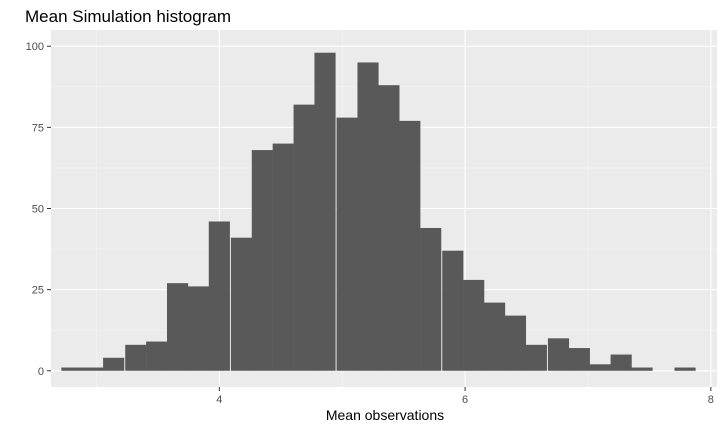 The width and height of the screenshot is (725, 430). I want to click on y-tick-label: 25, so click(38, 291).